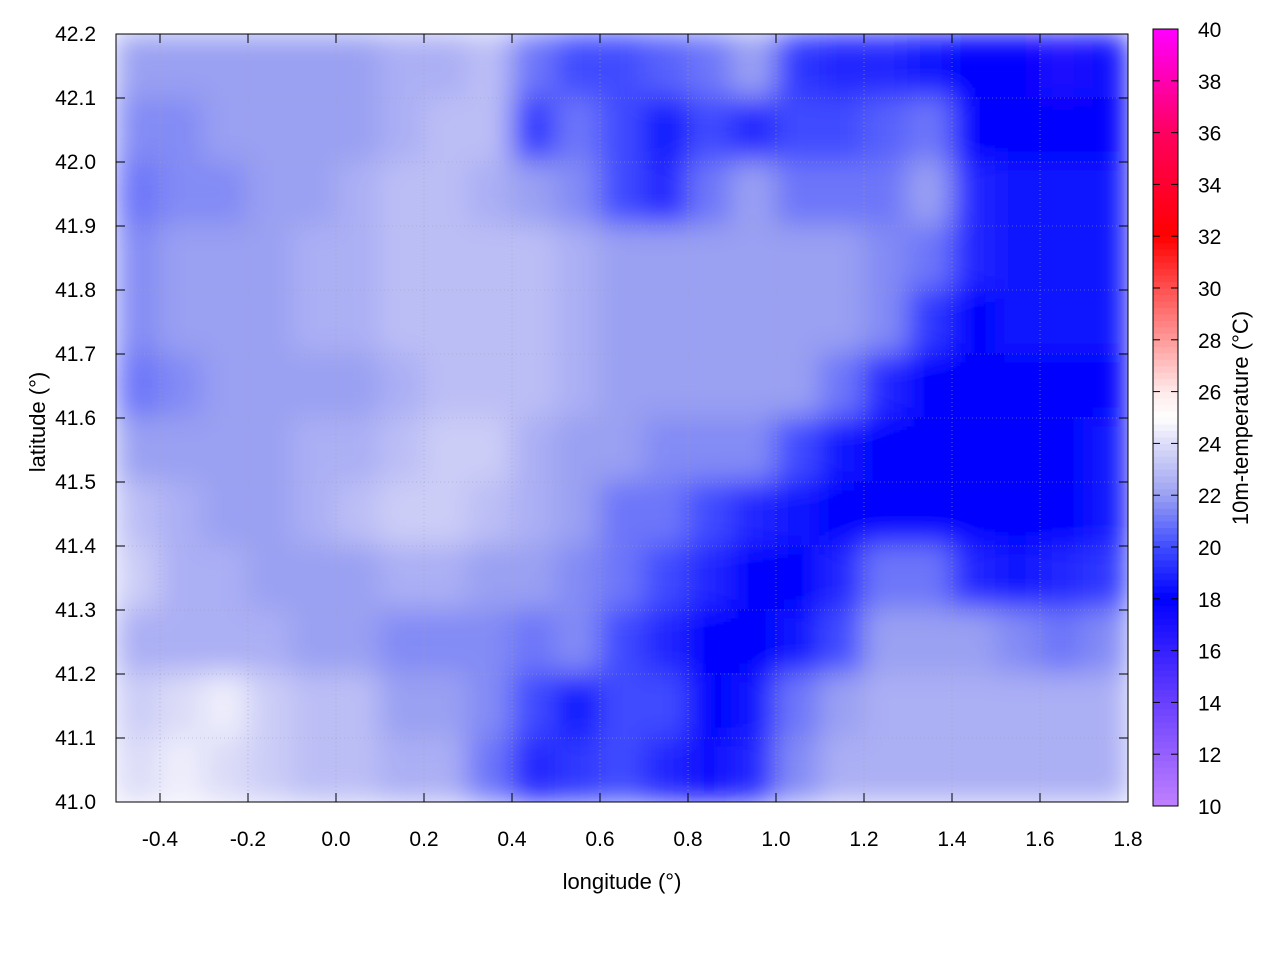  What do you see at coordinates (75, 418) in the screenshot?
I see `y-tick-label: 41.6` at bounding box center [75, 418].